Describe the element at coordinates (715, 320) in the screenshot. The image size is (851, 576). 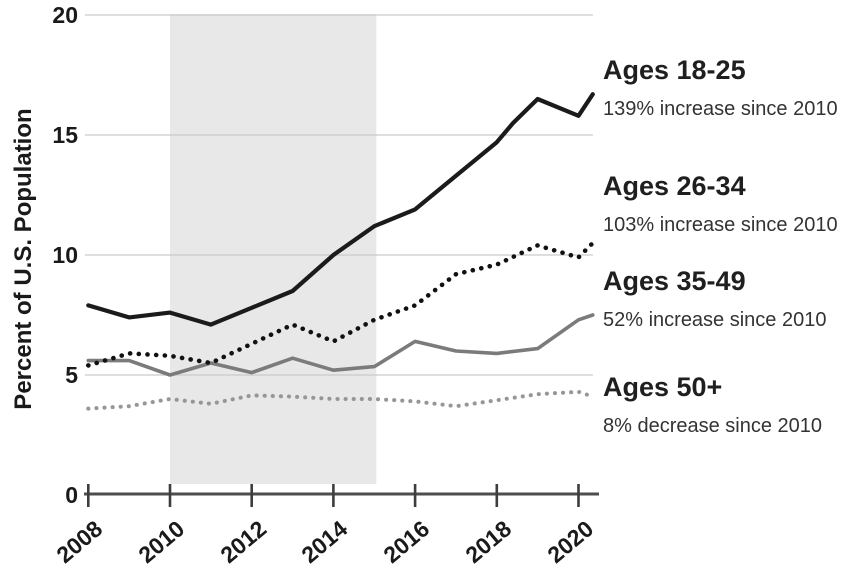
I see `series-annotation: 52% increase since 2010` at that location.